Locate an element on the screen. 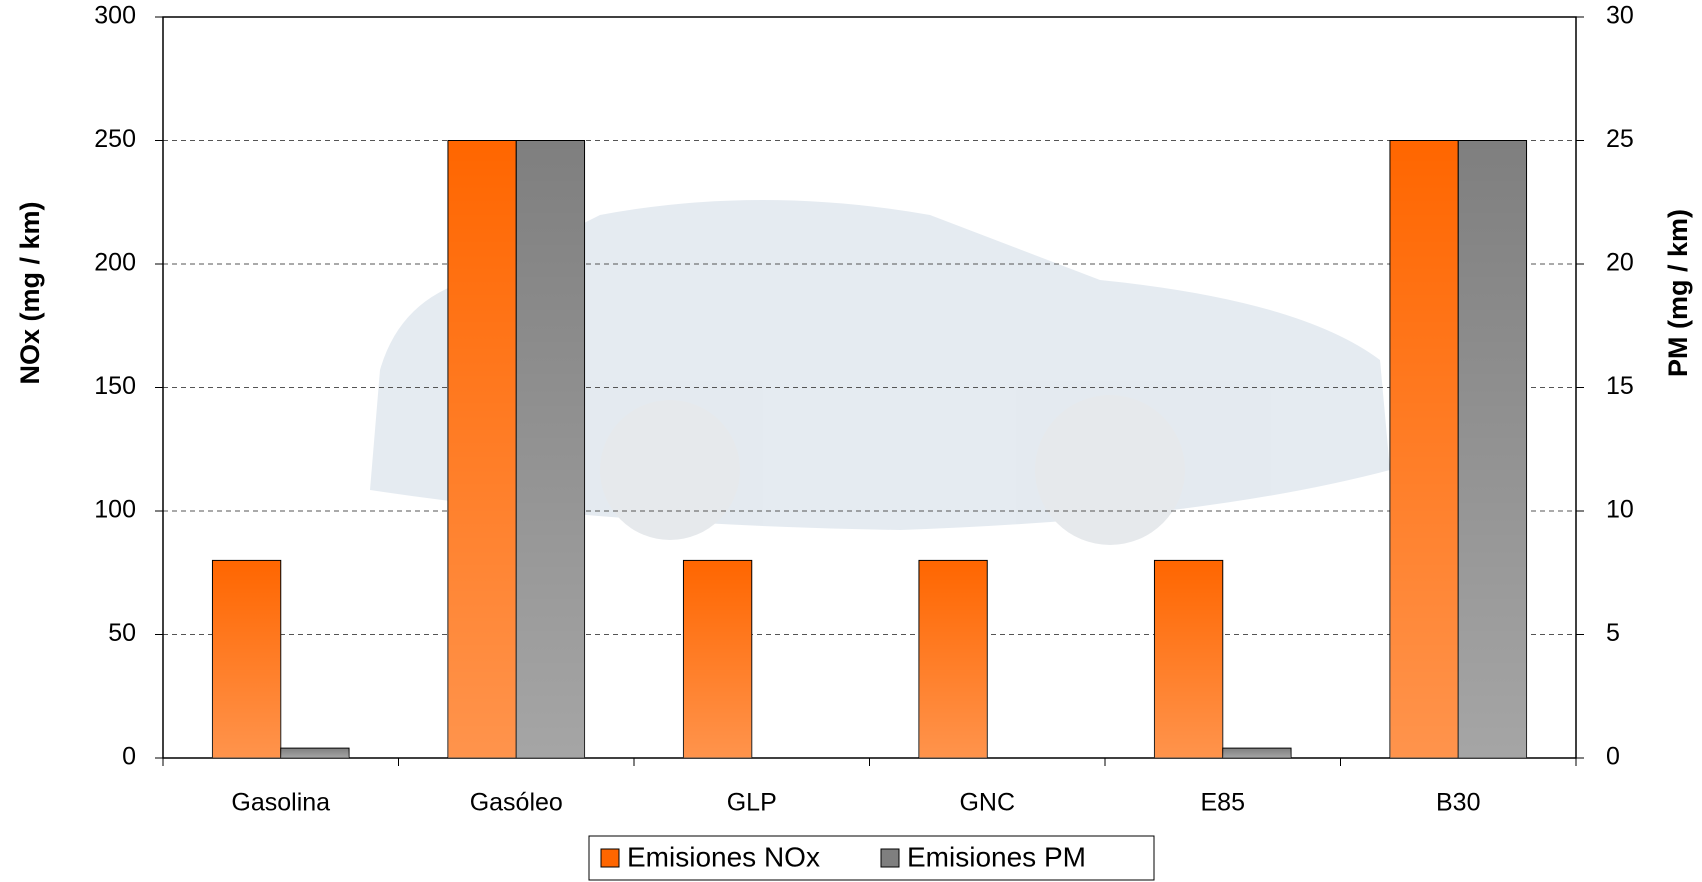 The height and width of the screenshot is (882, 1702). y2-axis-title: PM (mg / km) is located at coordinates (1678, 293).